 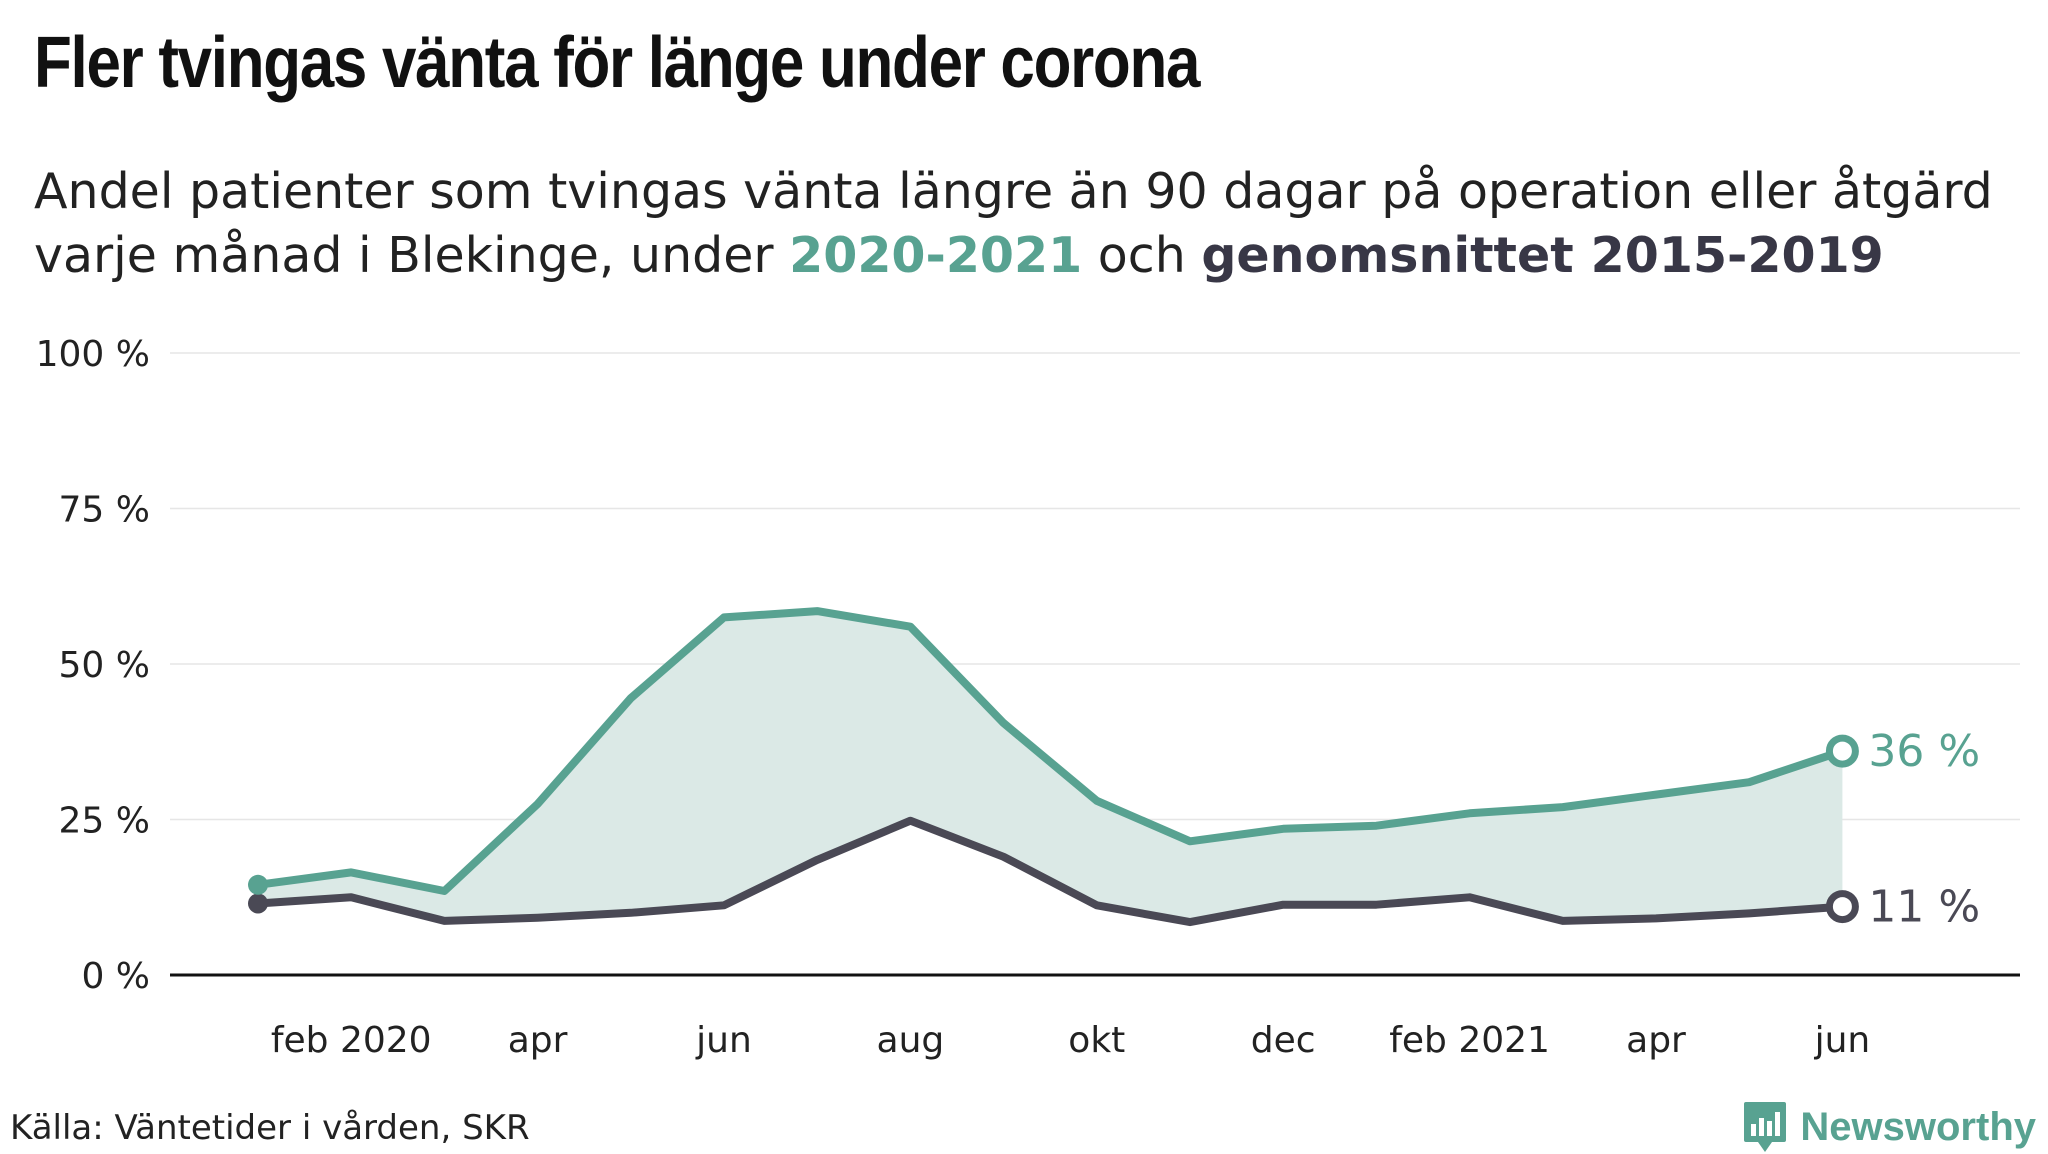 What do you see at coordinates (1842, 907) in the screenshot?
I see `series-average-2015-2019-end-marker` at bounding box center [1842, 907].